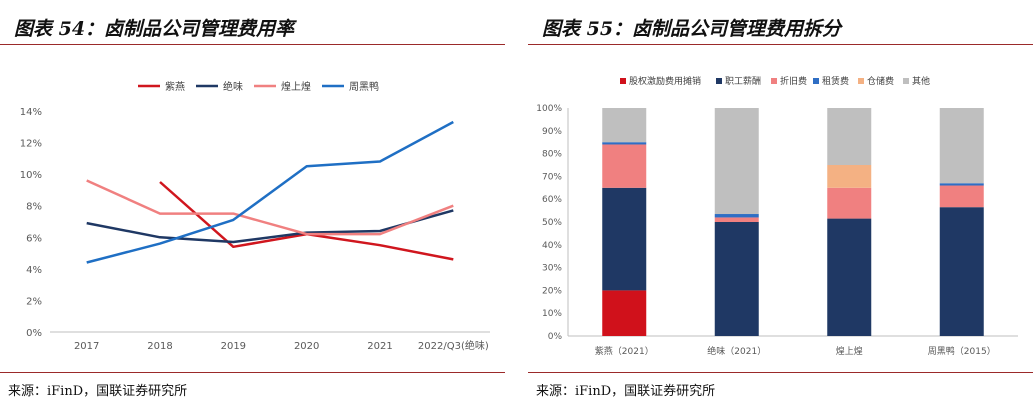  I want to click on x-tick-label: 2017, so click(86, 346).